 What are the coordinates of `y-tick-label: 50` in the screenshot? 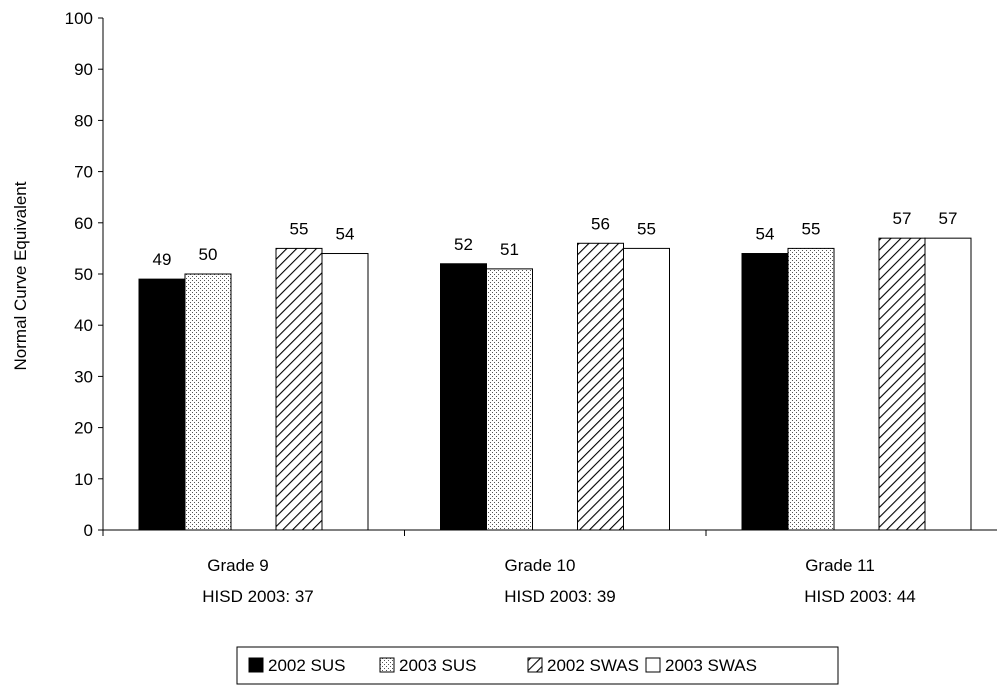 It's located at (83, 274).